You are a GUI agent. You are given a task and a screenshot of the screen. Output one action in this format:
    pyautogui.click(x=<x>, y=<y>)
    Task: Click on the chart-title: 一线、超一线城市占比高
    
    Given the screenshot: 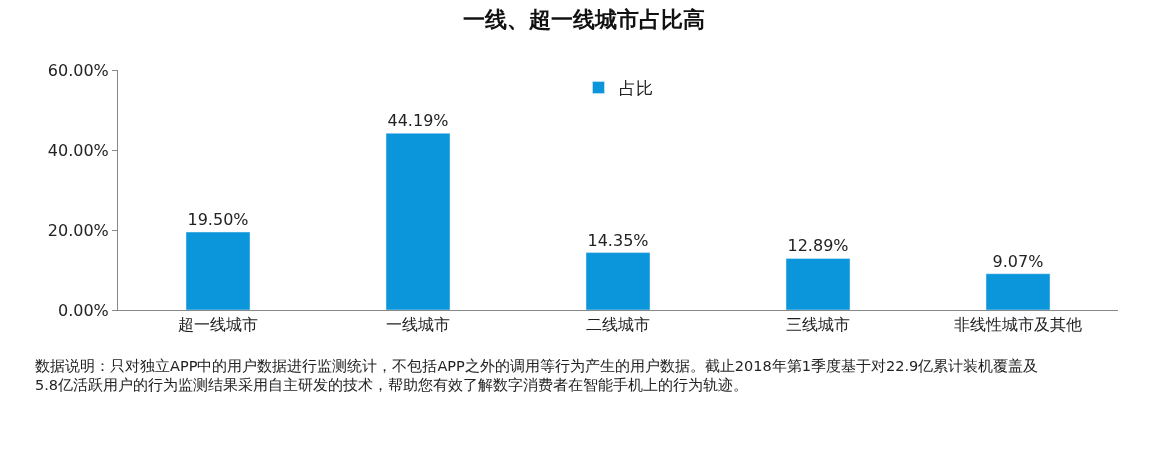 What is the action you would take?
    pyautogui.click(x=584, y=19)
    